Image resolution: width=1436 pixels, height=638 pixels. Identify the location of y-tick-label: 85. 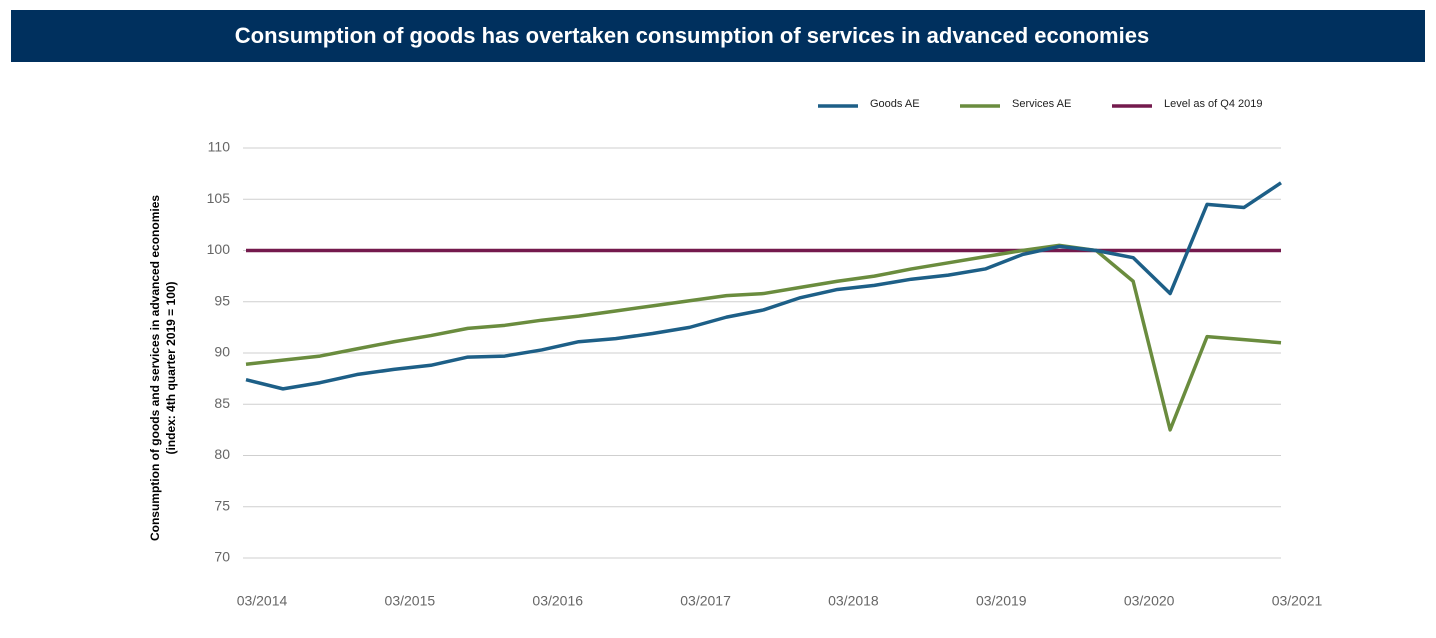
(222, 403).